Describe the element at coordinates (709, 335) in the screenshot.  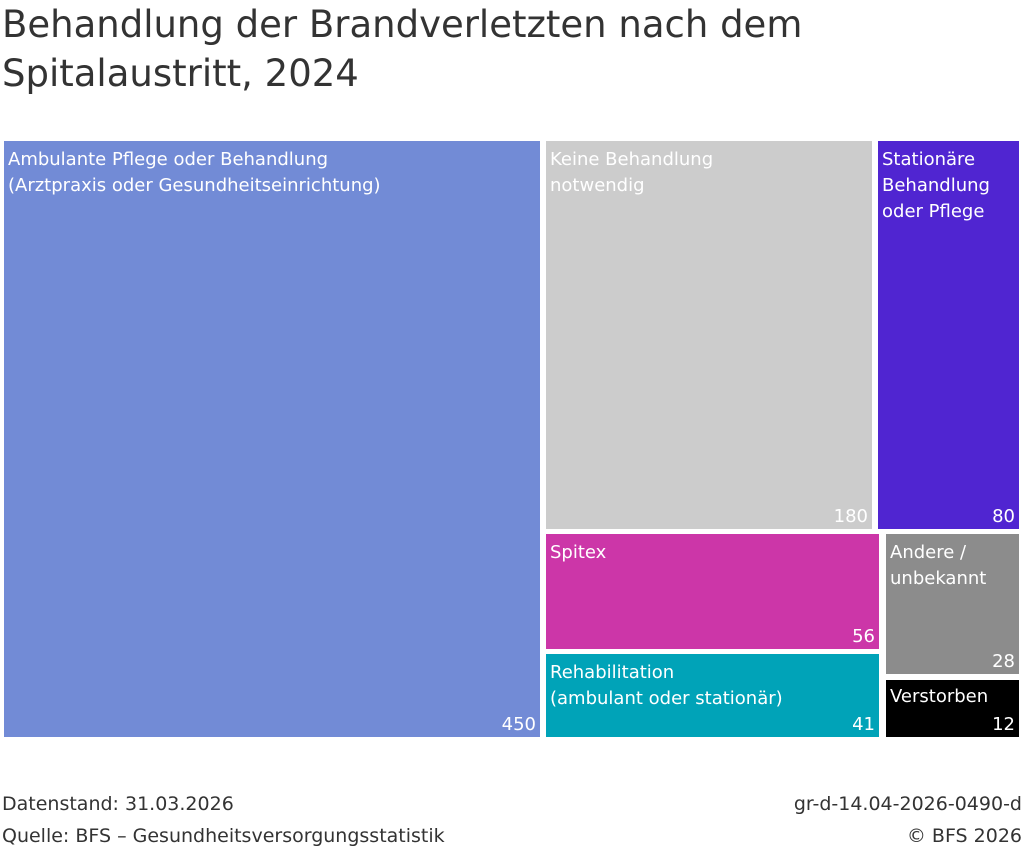
I see `treemap-tile: Keine Behandlung notwendig 180` at that location.